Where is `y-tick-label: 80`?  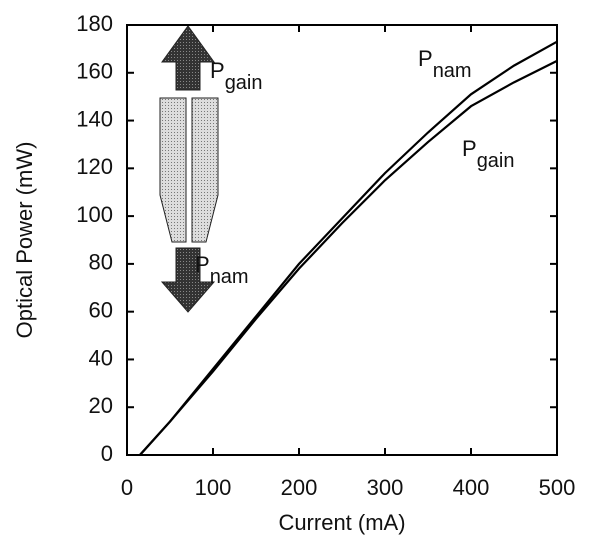 y-tick-label: 80 is located at coordinates (101, 262).